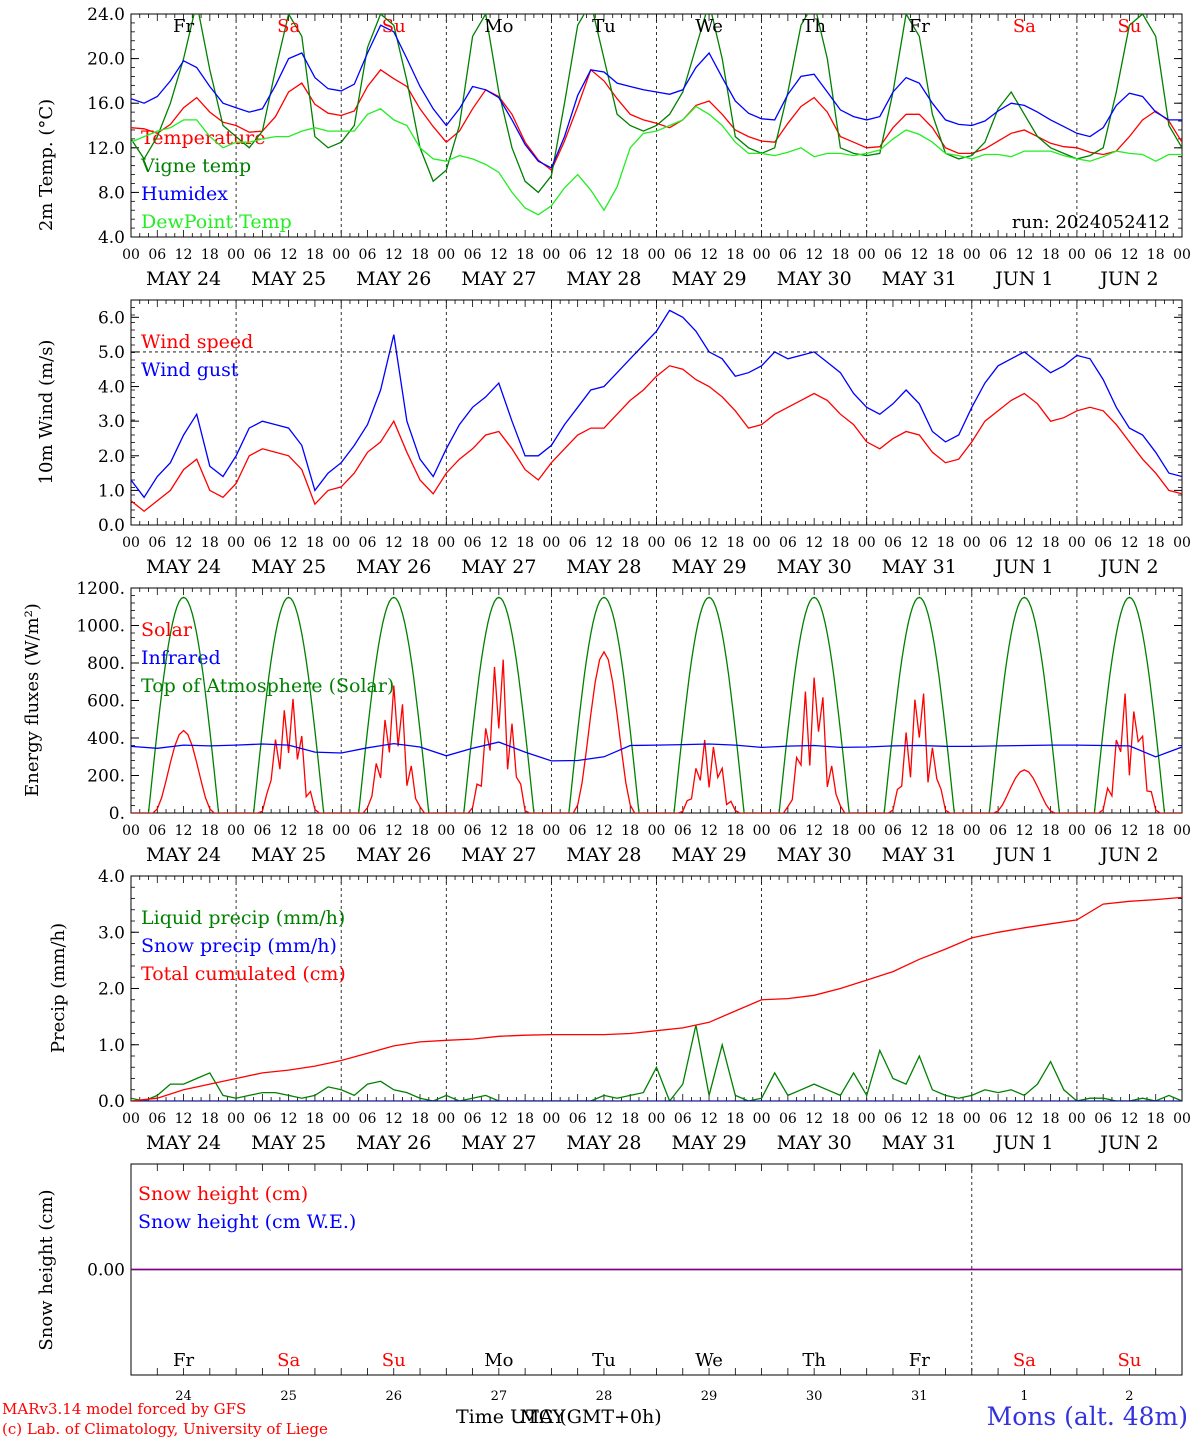  I want to click on y-tick-label: 1.0, so click(111, 491).